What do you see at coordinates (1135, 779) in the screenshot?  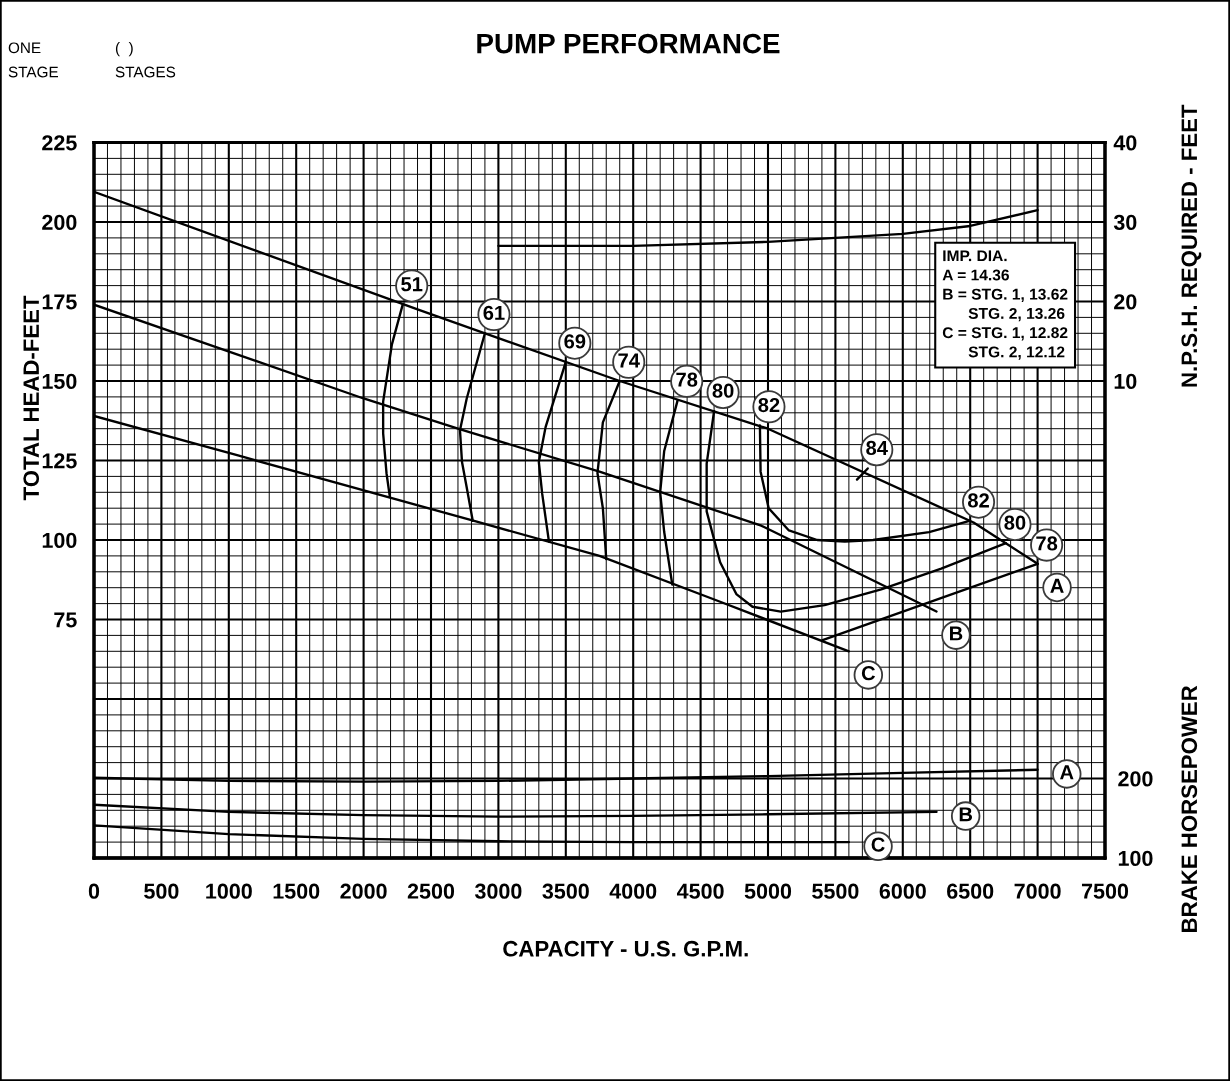 I see `y3-tick-label: 200` at bounding box center [1135, 779].